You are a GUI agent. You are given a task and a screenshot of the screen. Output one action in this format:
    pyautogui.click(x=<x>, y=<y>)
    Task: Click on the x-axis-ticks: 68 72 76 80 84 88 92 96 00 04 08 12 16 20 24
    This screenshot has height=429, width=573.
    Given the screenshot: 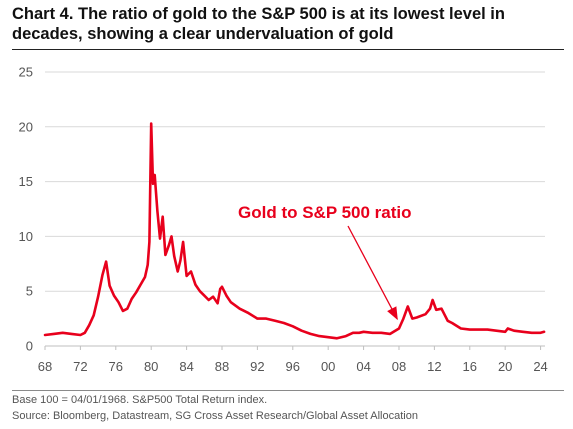 What is the action you would take?
    pyautogui.click(x=293, y=359)
    